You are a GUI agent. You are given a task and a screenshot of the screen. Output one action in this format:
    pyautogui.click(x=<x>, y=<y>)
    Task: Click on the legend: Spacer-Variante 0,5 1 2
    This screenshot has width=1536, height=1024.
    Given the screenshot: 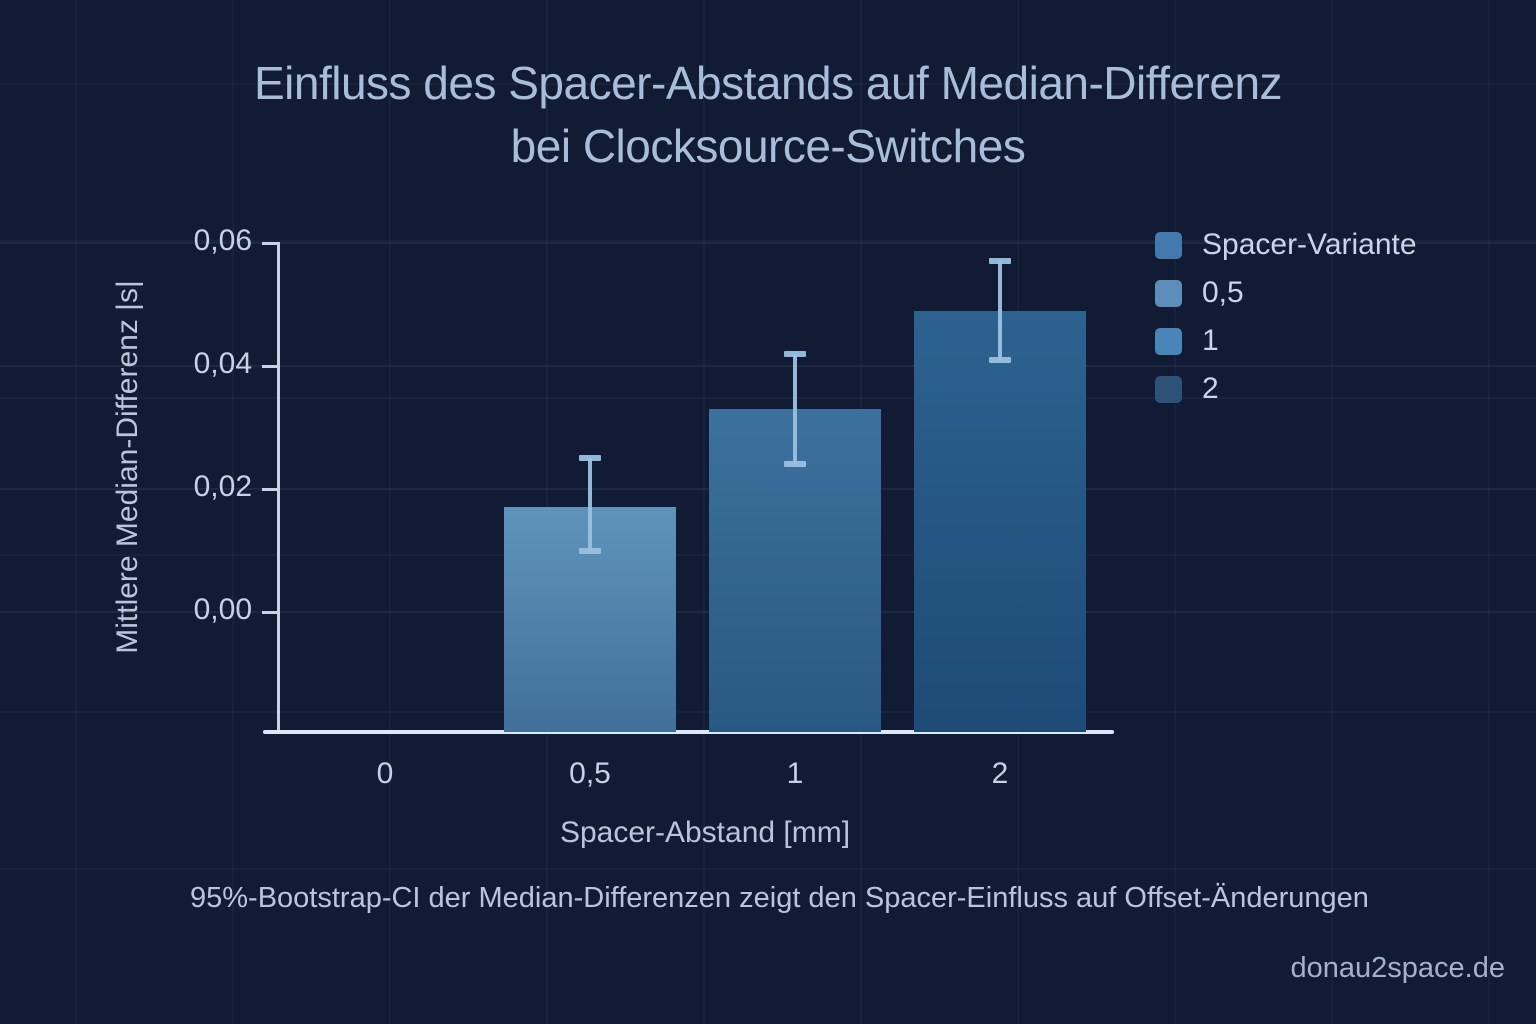 What is the action you would take?
    pyautogui.click(x=1286, y=322)
    